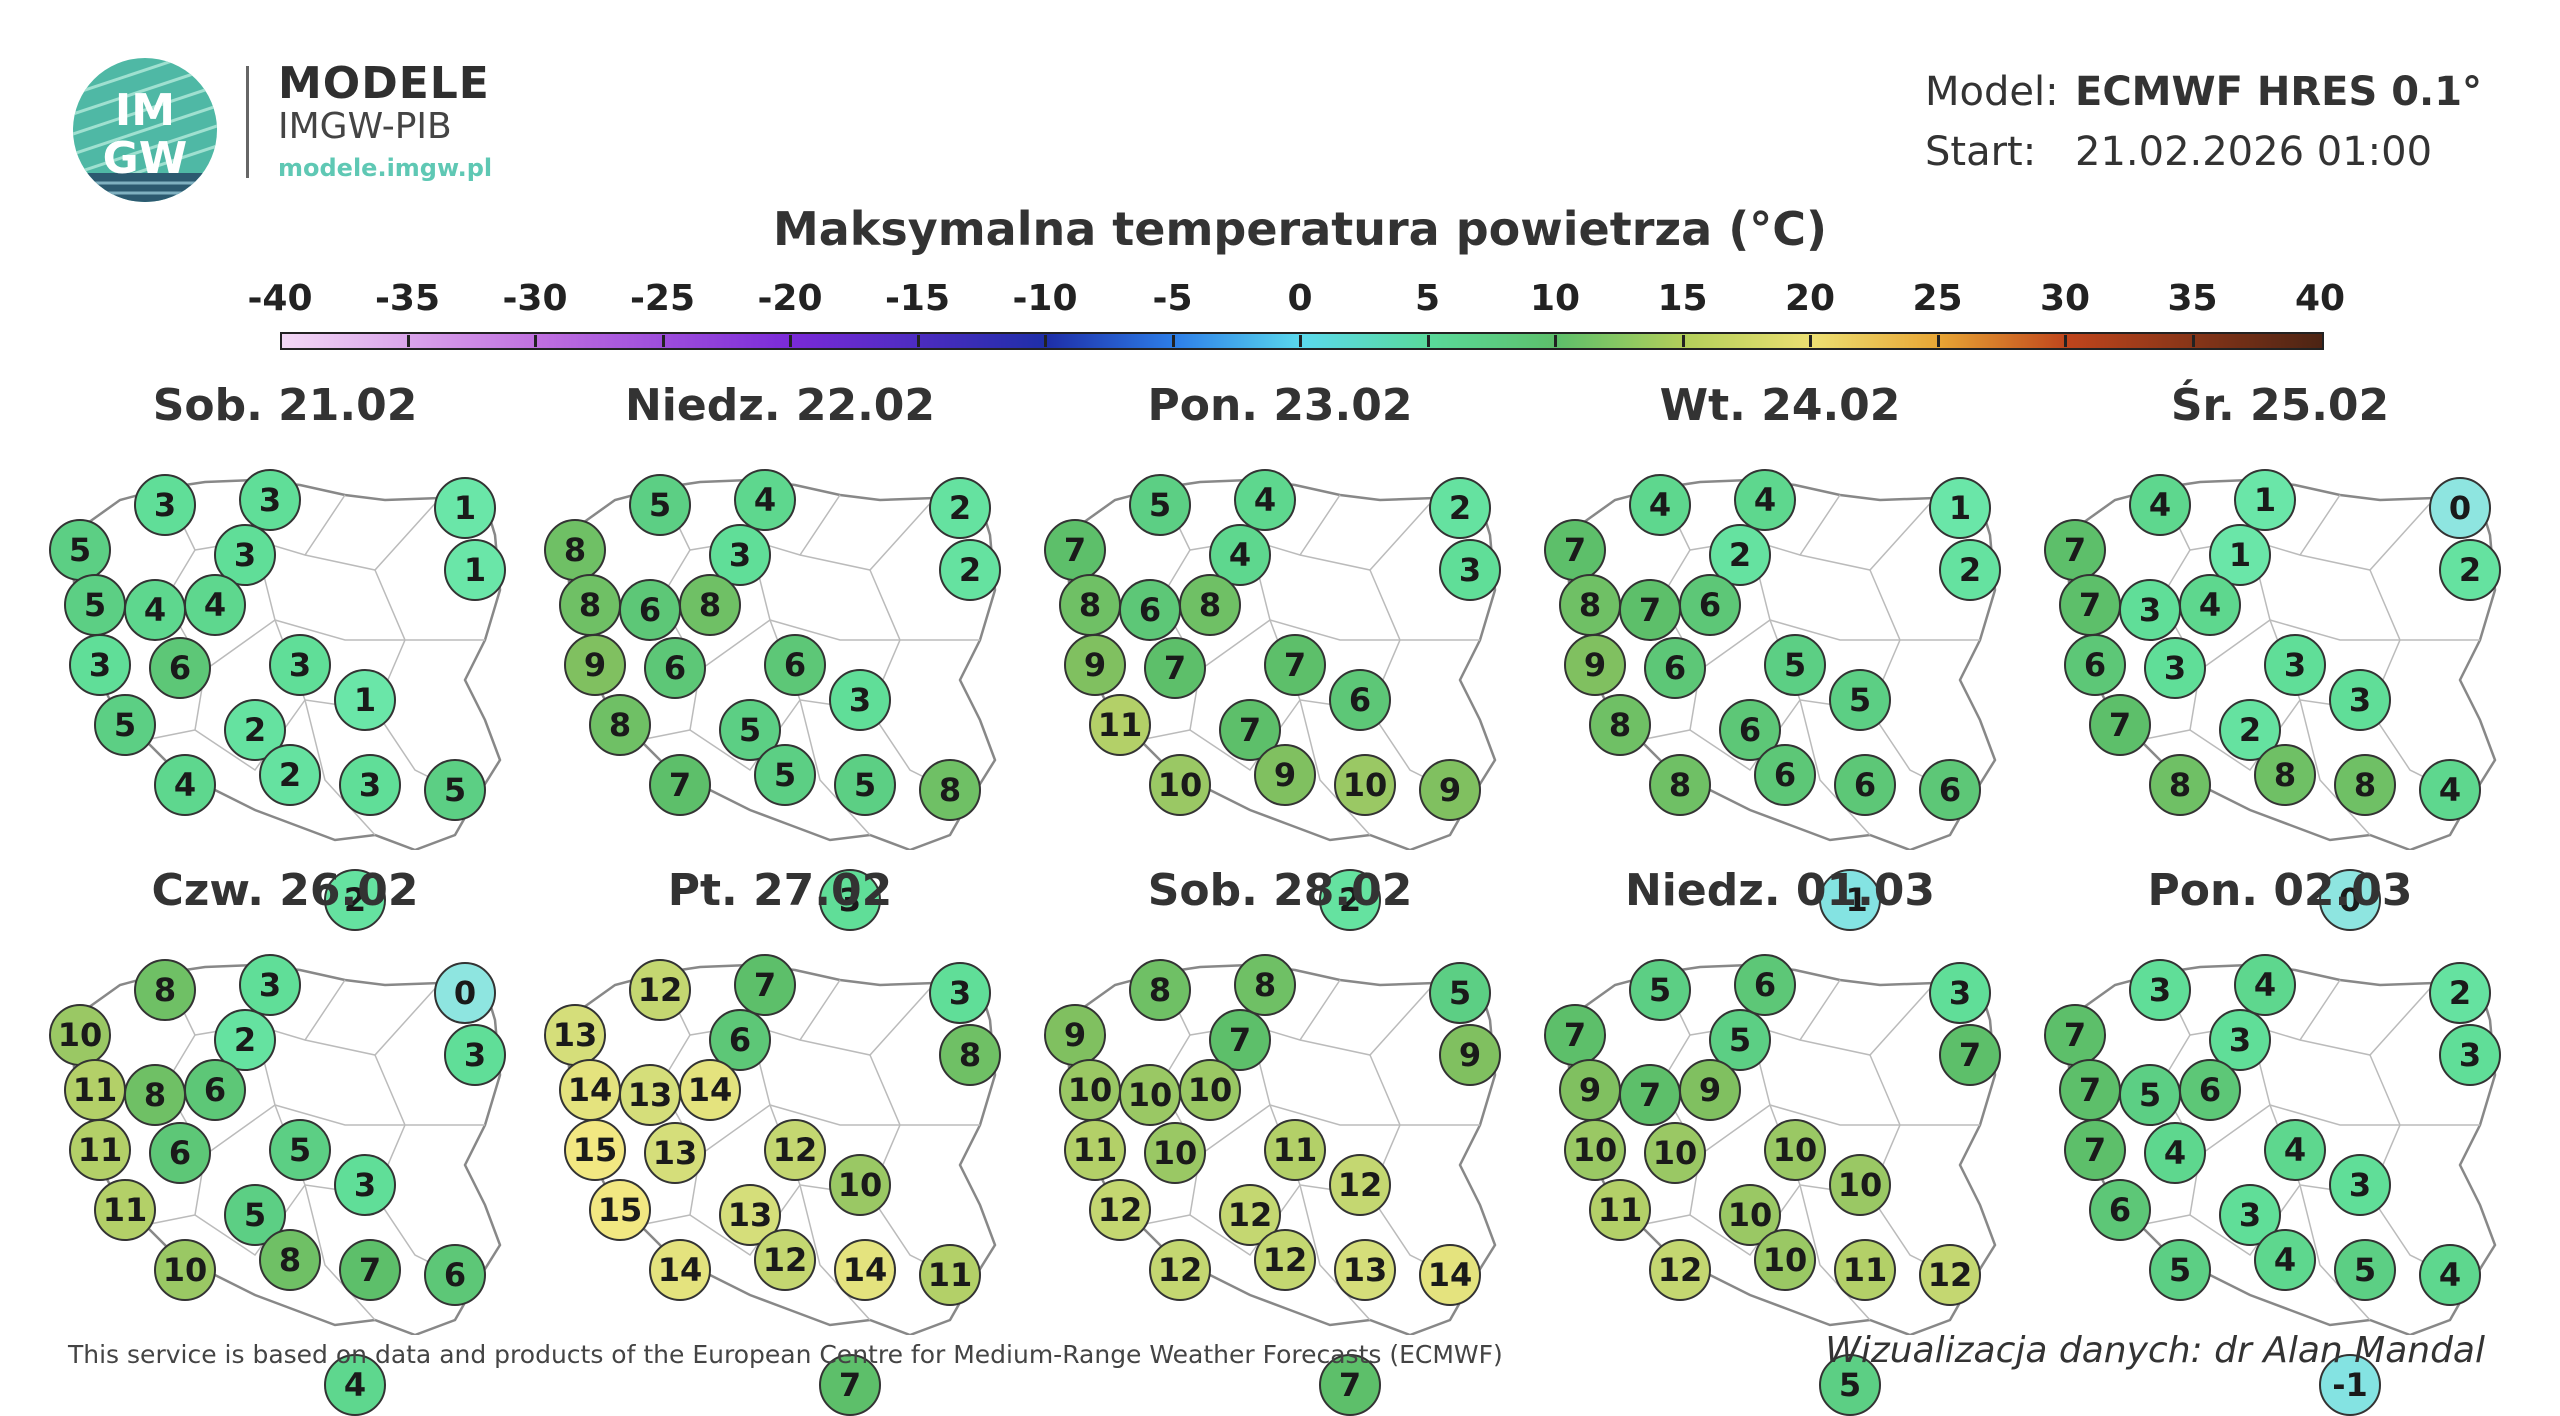 The image size is (2560, 1416). Describe the element at coordinates (710, 1090) in the screenshot. I see `temperature-bubble: 14` at that location.